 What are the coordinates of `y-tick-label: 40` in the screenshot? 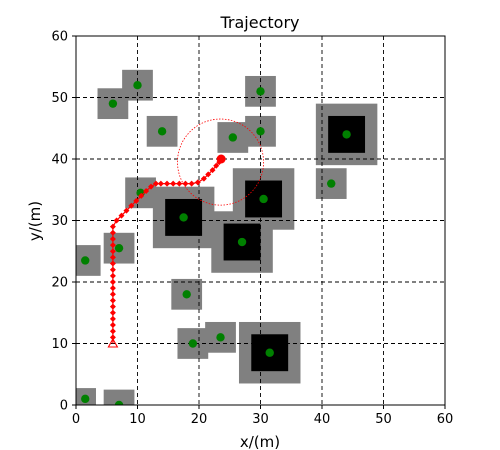 It's located at (59, 160).